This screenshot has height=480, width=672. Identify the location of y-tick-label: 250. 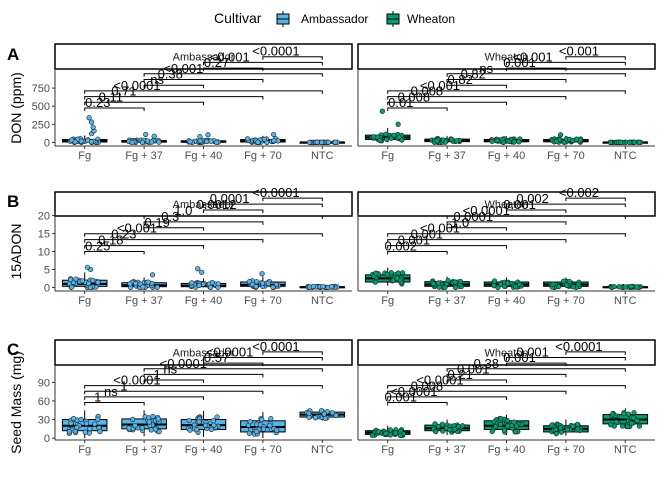
(41, 125).